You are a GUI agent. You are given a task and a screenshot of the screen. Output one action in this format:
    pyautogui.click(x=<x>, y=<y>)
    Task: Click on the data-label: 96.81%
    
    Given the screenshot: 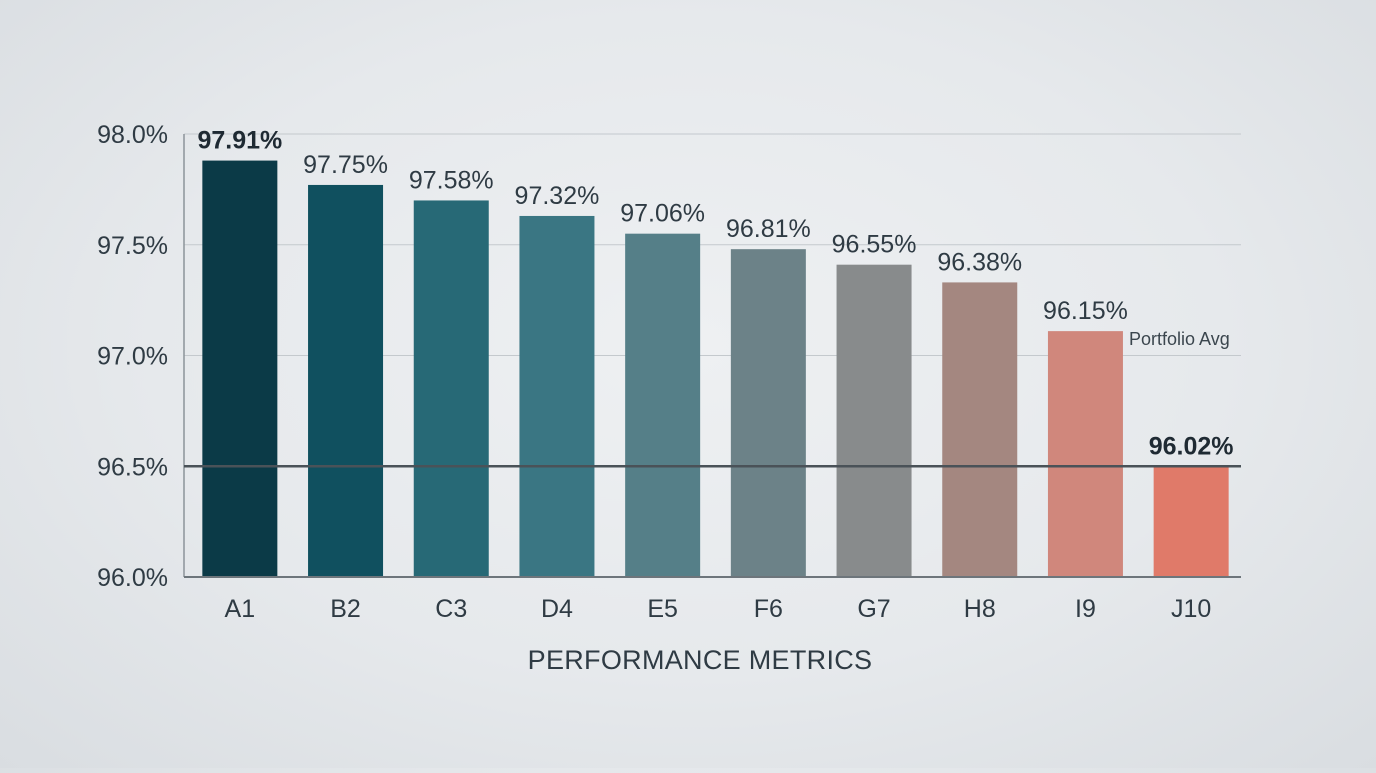 What is the action you would take?
    pyautogui.click(x=768, y=229)
    